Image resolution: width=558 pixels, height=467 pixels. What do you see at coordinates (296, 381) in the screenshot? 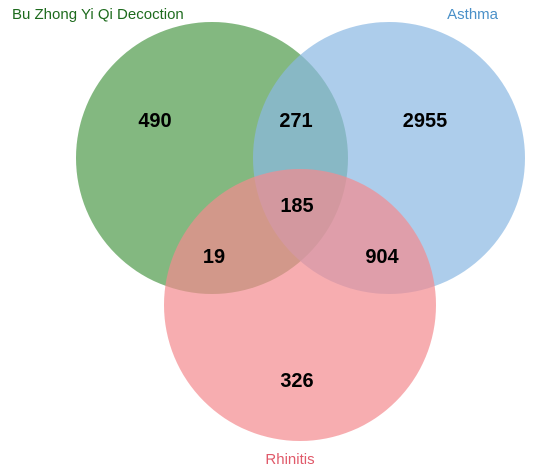
I see `count-c-only: 326` at bounding box center [296, 381].